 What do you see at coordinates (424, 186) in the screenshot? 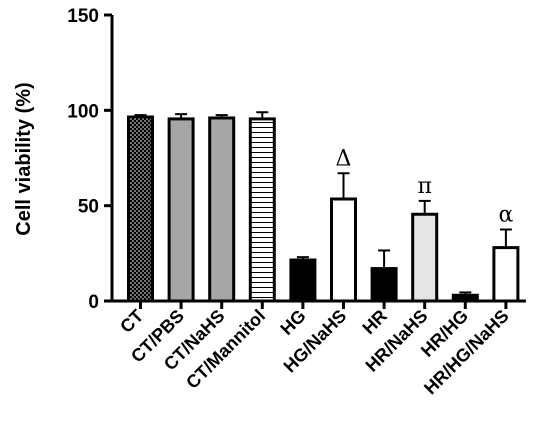
I see `significance-marker: π` at bounding box center [424, 186].